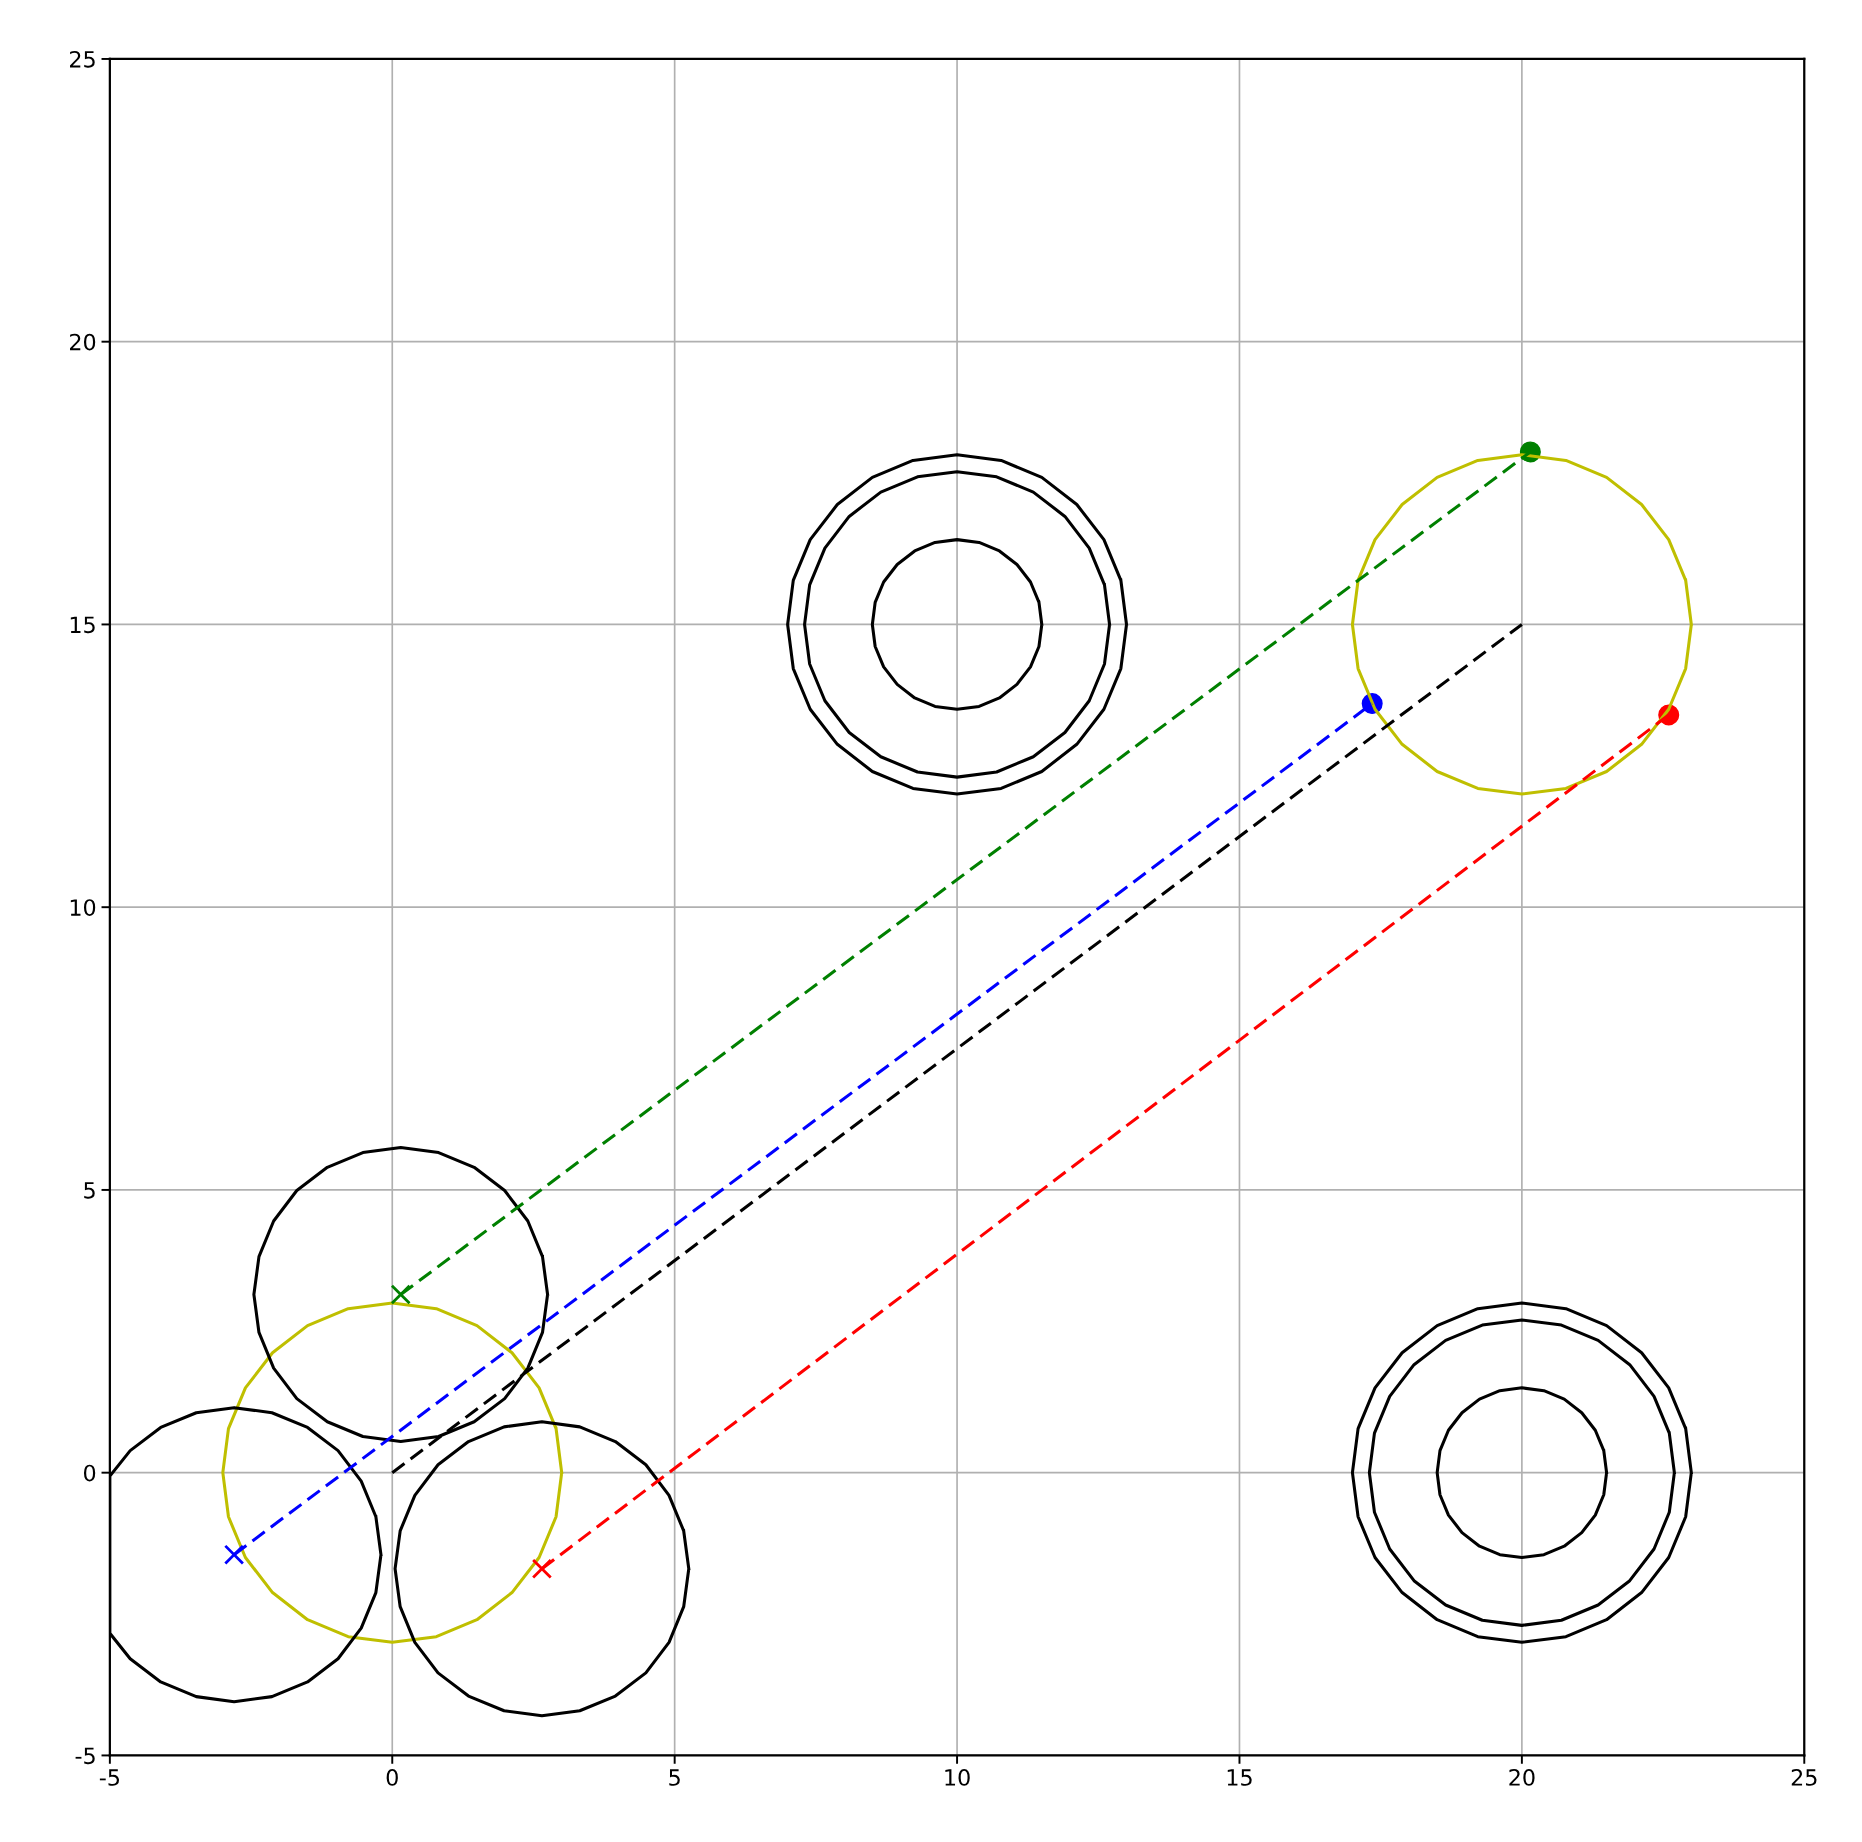 The width and height of the screenshot is (1862, 1842). What do you see at coordinates (674, 1777) in the screenshot?
I see `x-tick-label: 5` at bounding box center [674, 1777].